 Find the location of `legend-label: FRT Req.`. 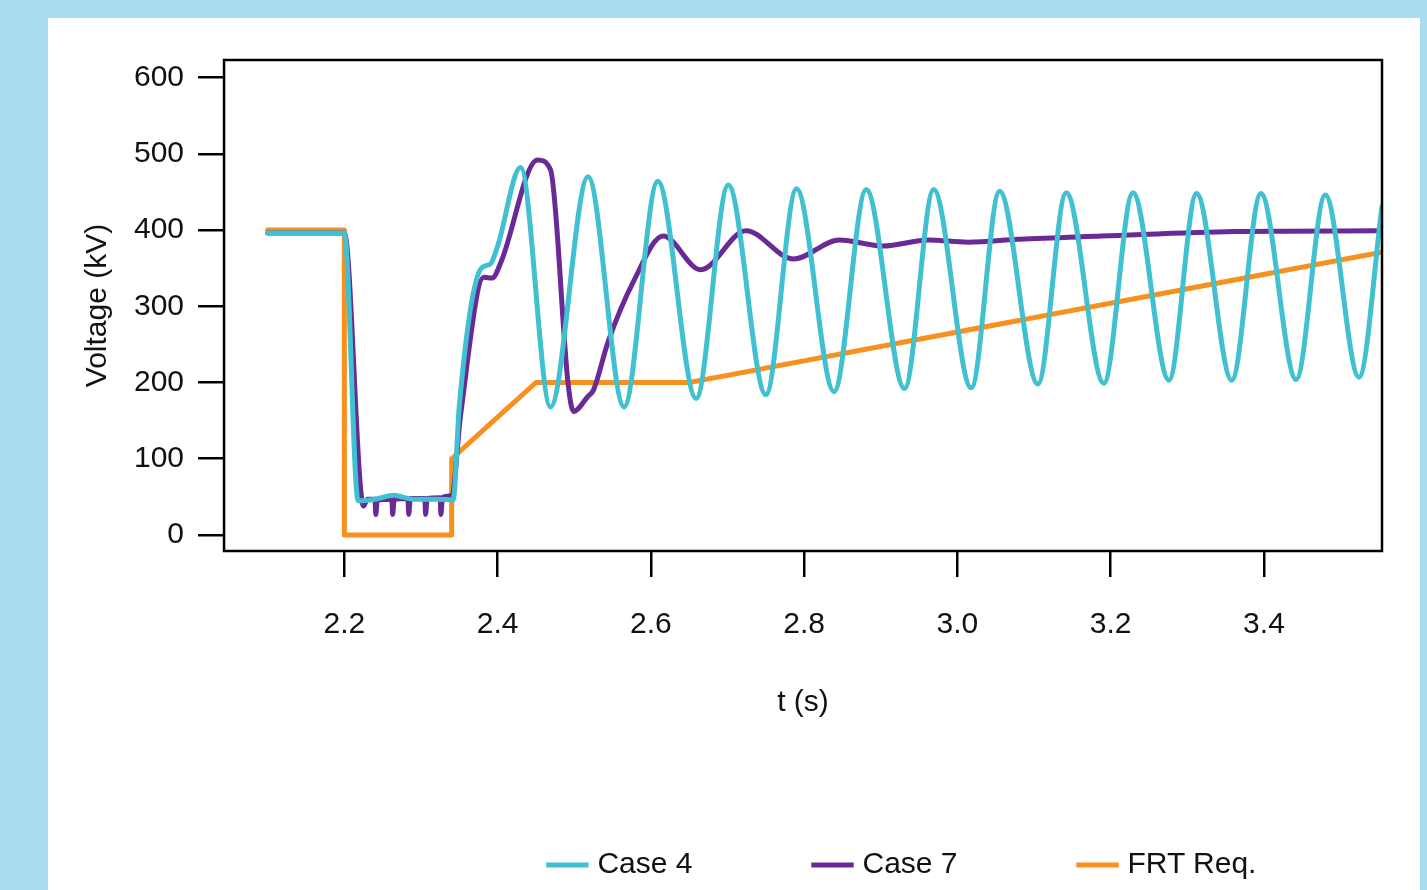

legend-label: FRT Req. is located at coordinates (1192, 863).